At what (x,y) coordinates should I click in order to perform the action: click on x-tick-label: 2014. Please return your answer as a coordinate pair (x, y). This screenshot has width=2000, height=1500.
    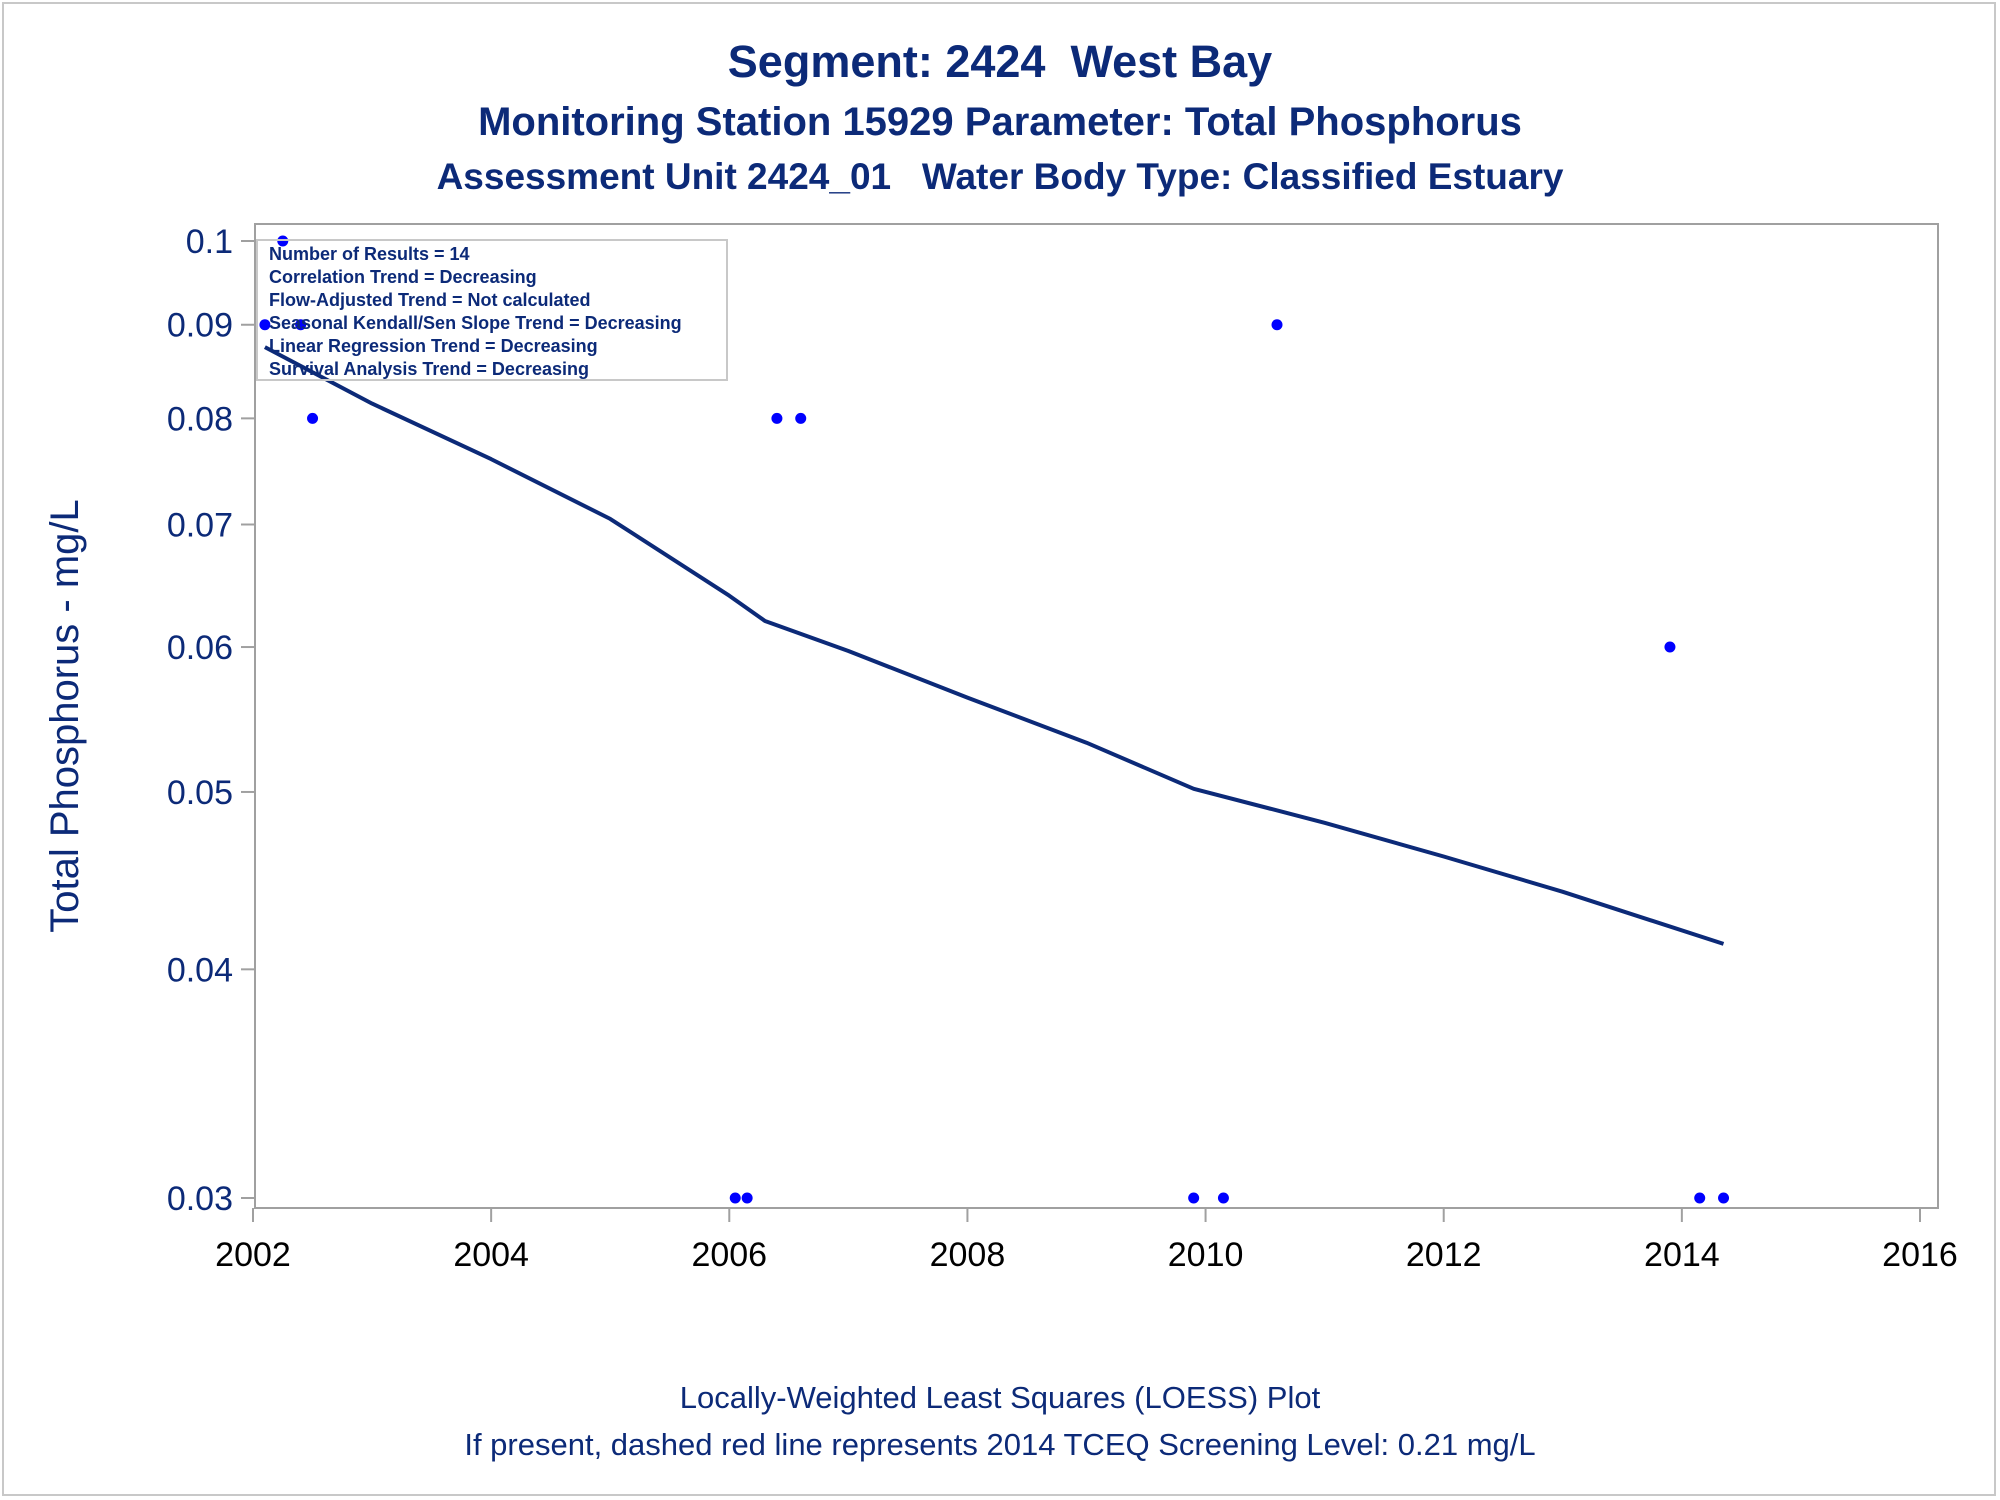
    Looking at the image, I should click on (1682, 1255).